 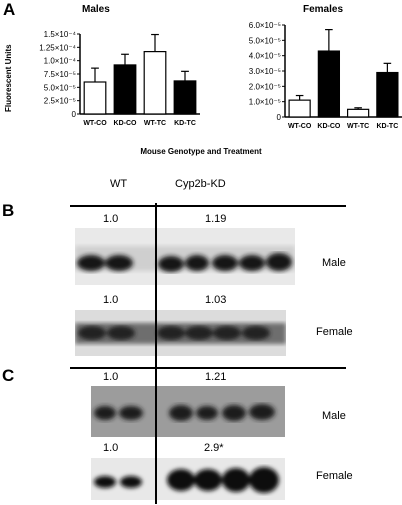 I want to click on females-y-tick-label: 0, so click(x=279, y=117).